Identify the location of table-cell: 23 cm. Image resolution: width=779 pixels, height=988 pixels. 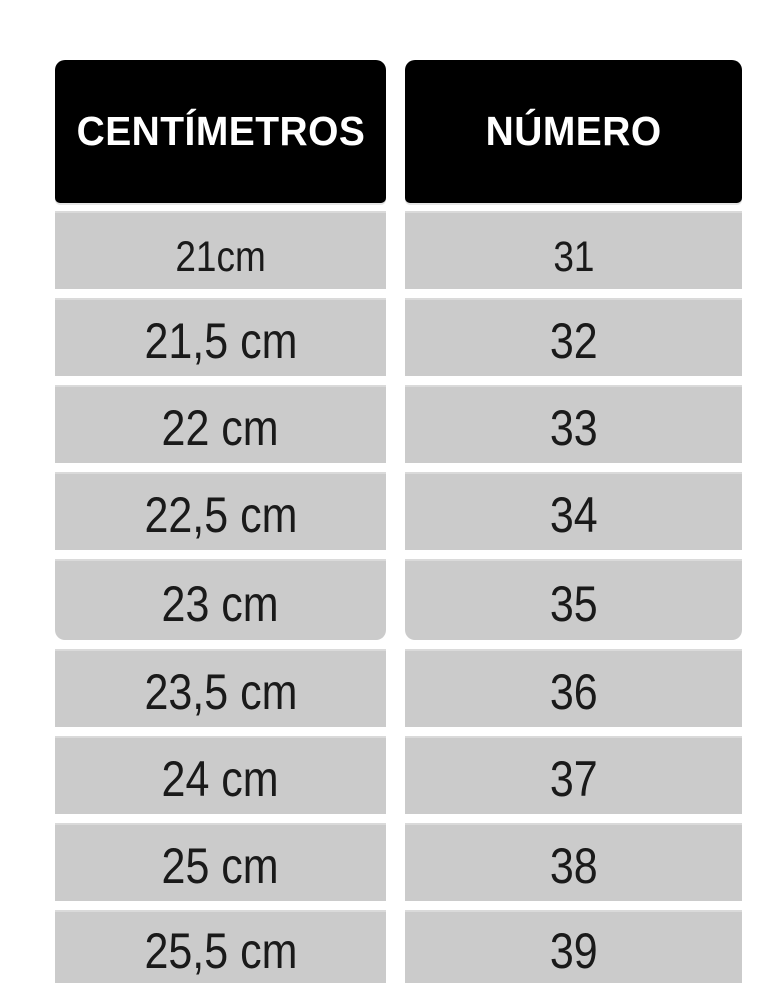
(220, 599).